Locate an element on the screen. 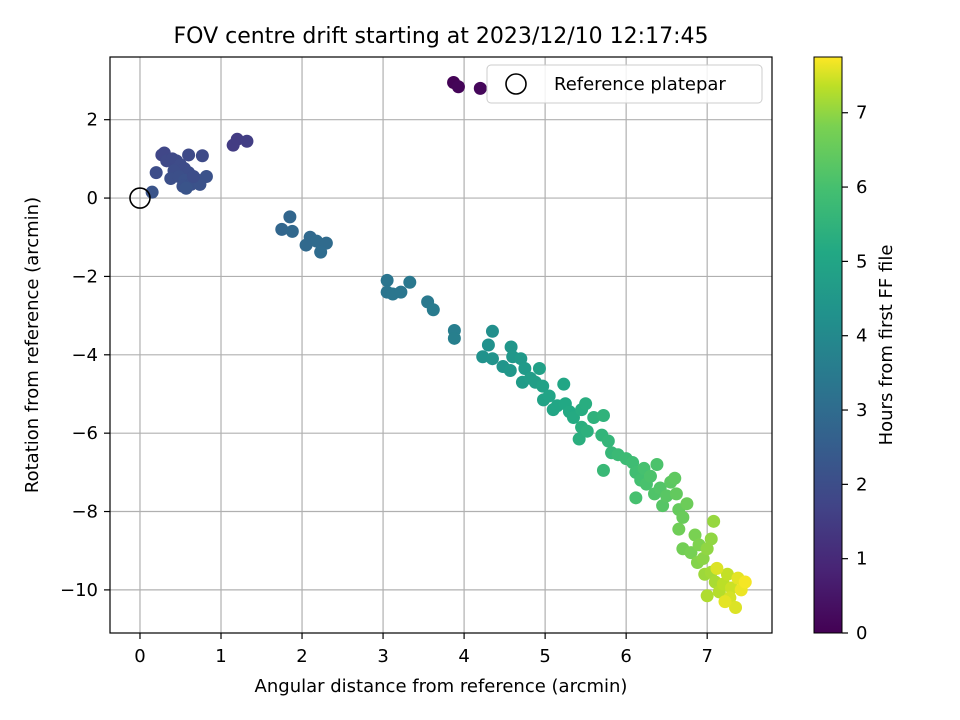 The height and width of the screenshot is (720, 960). y-axis-ticks: −10 −8 −6 −4 −2 0 2 is located at coordinates (85, 355).